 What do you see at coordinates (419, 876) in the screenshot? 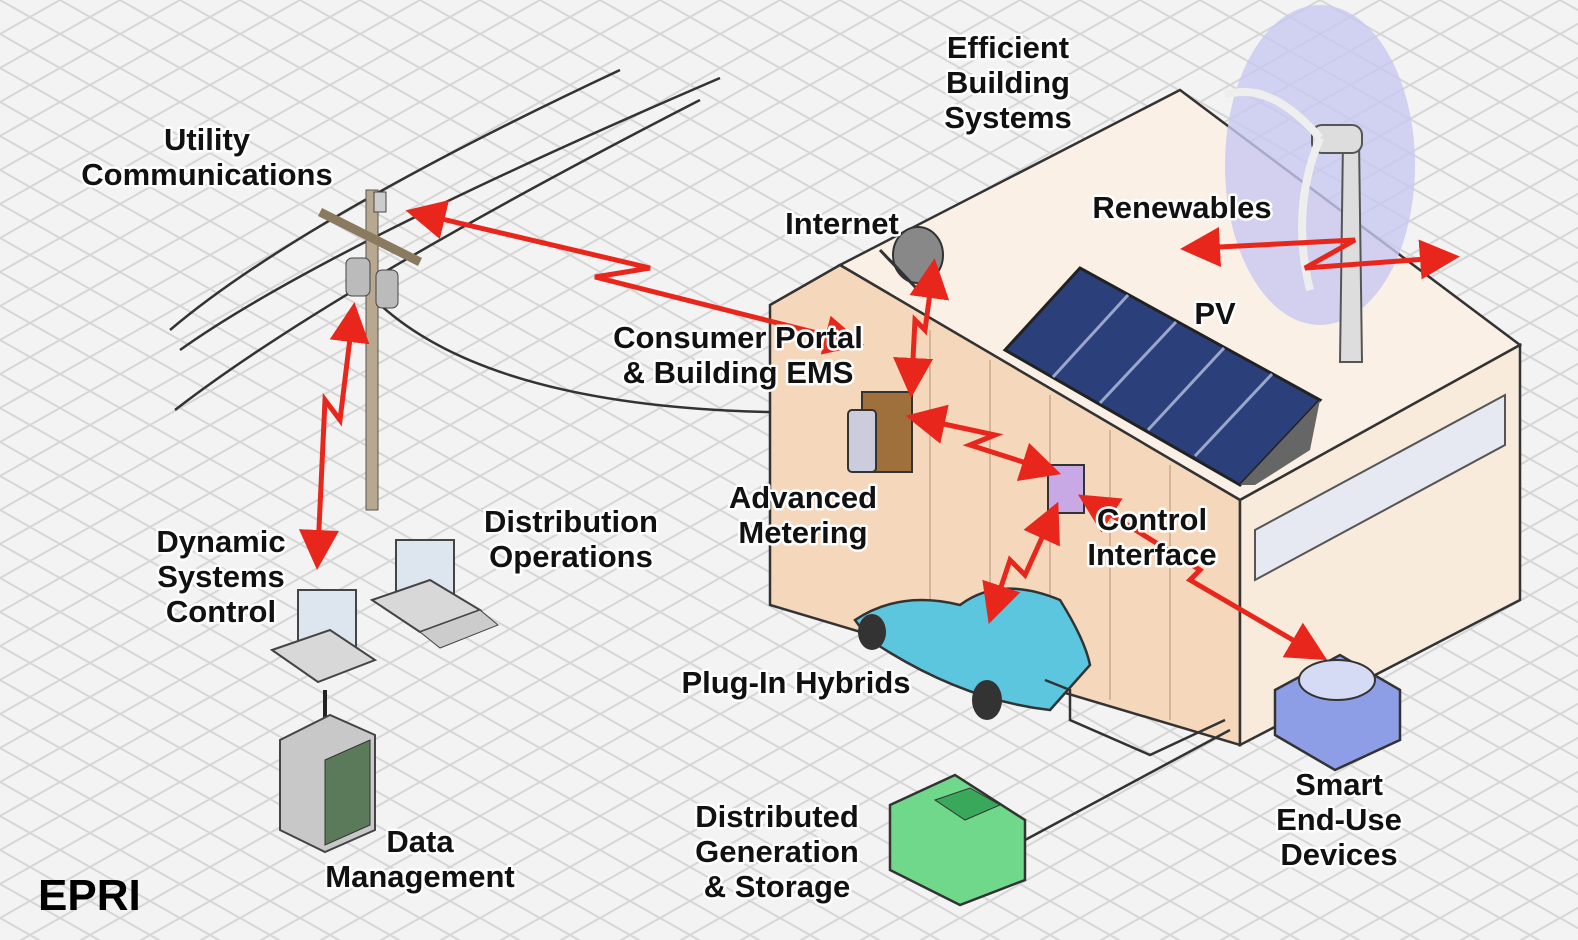
I see `label: Management` at bounding box center [419, 876].